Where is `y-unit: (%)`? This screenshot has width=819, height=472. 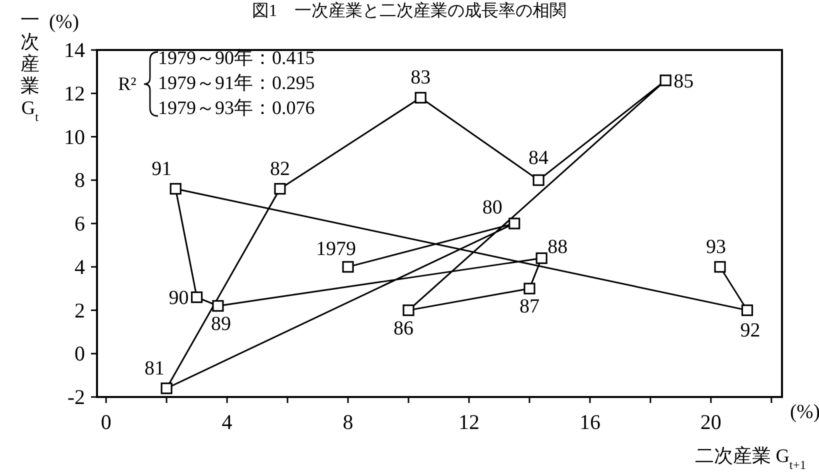 y-unit: (%) is located at coordinates (64, 22).